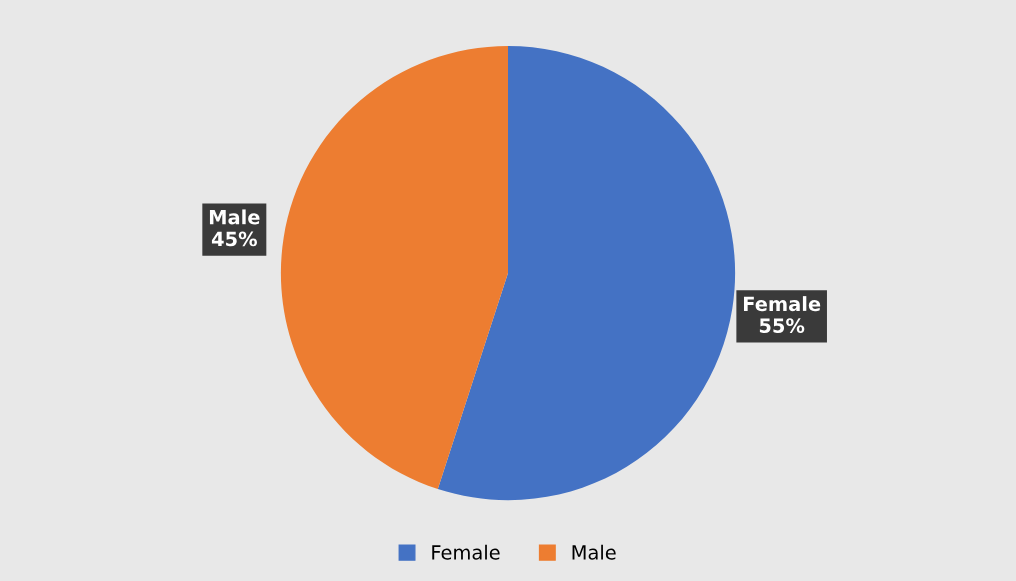  Describe the element at coordinates (782, 304) in the screenshot. I see `slice-label: Female` at that location.